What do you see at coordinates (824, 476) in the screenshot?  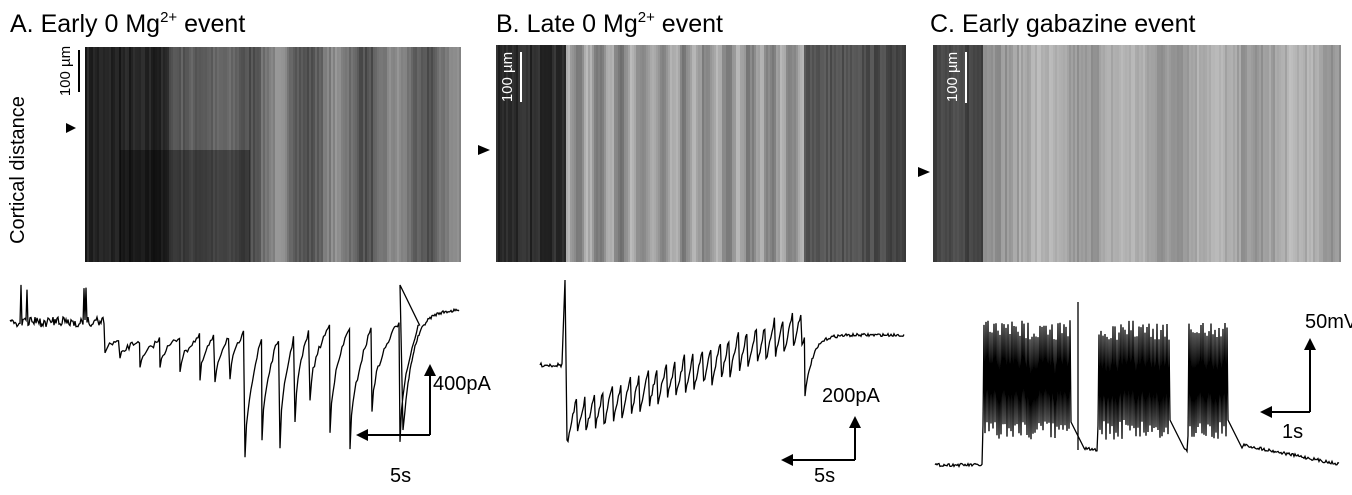 I see `calibration-label: 5s` at bounding box center [824, 476].